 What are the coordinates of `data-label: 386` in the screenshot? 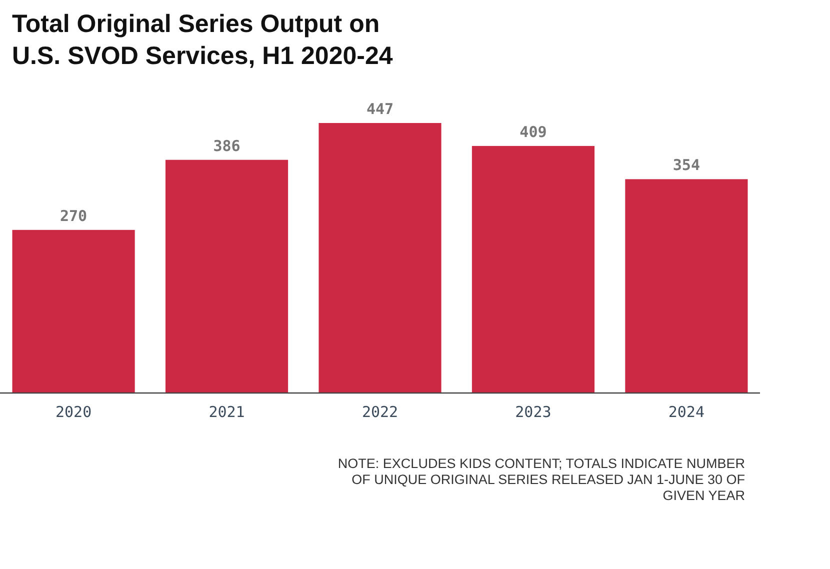 It's located at (226, 145).